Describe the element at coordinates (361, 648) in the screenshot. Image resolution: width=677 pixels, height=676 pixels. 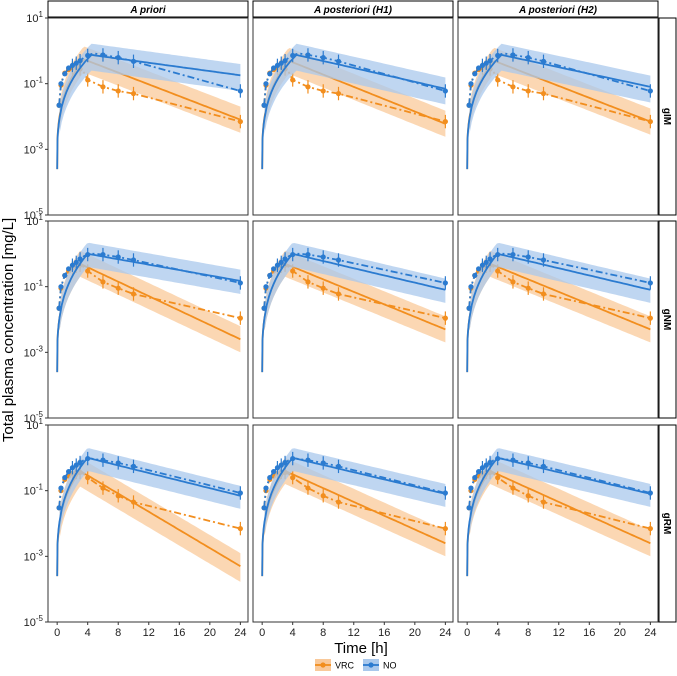
I see `x-axis-title: Time [h]` at that location.